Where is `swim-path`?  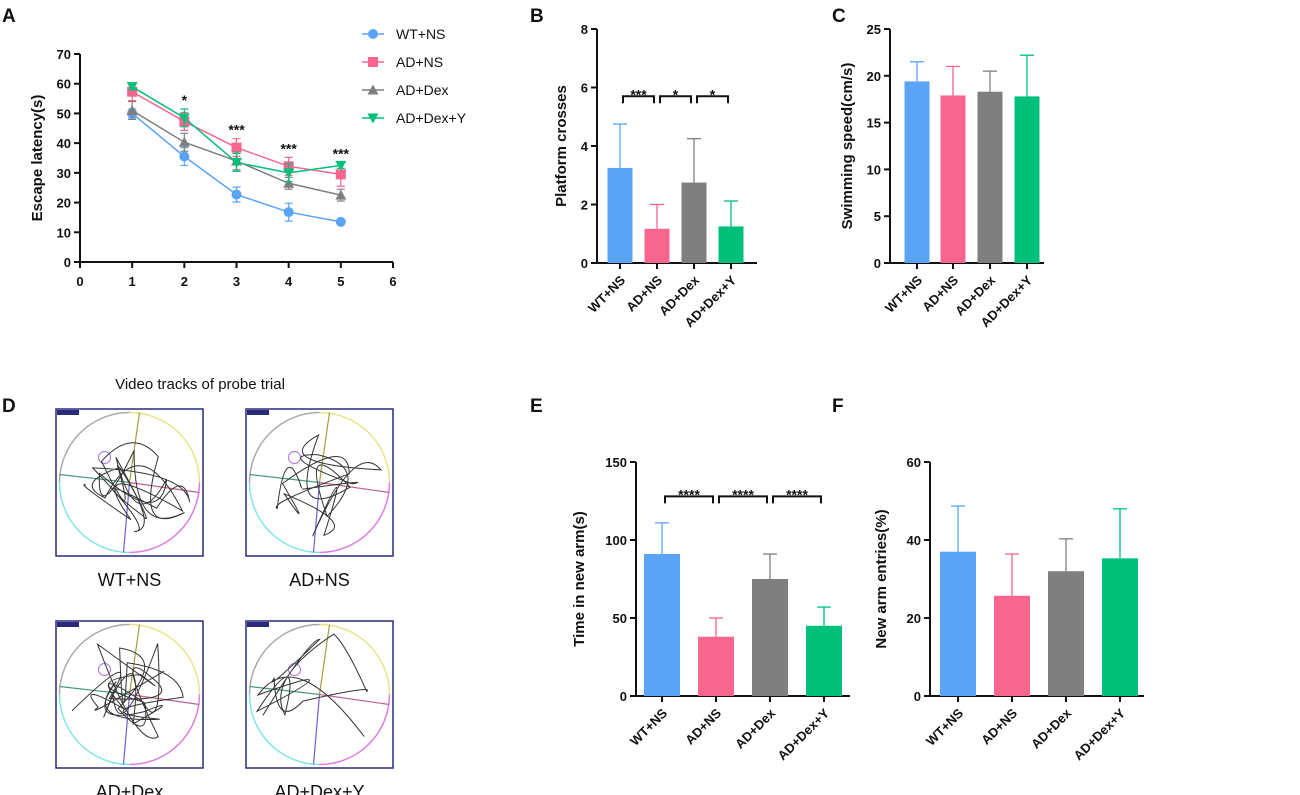 swim-path is located at coordinates (137, 487).